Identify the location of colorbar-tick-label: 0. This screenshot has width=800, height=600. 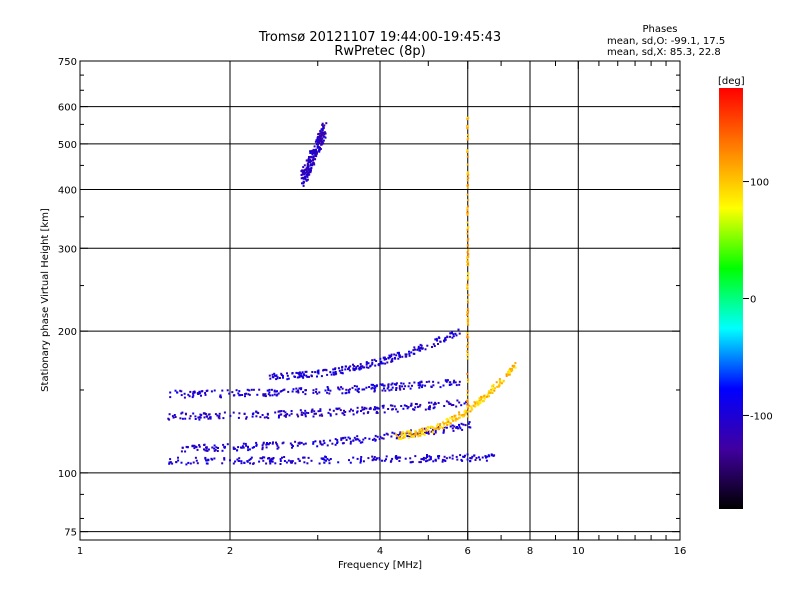
(753, 300).